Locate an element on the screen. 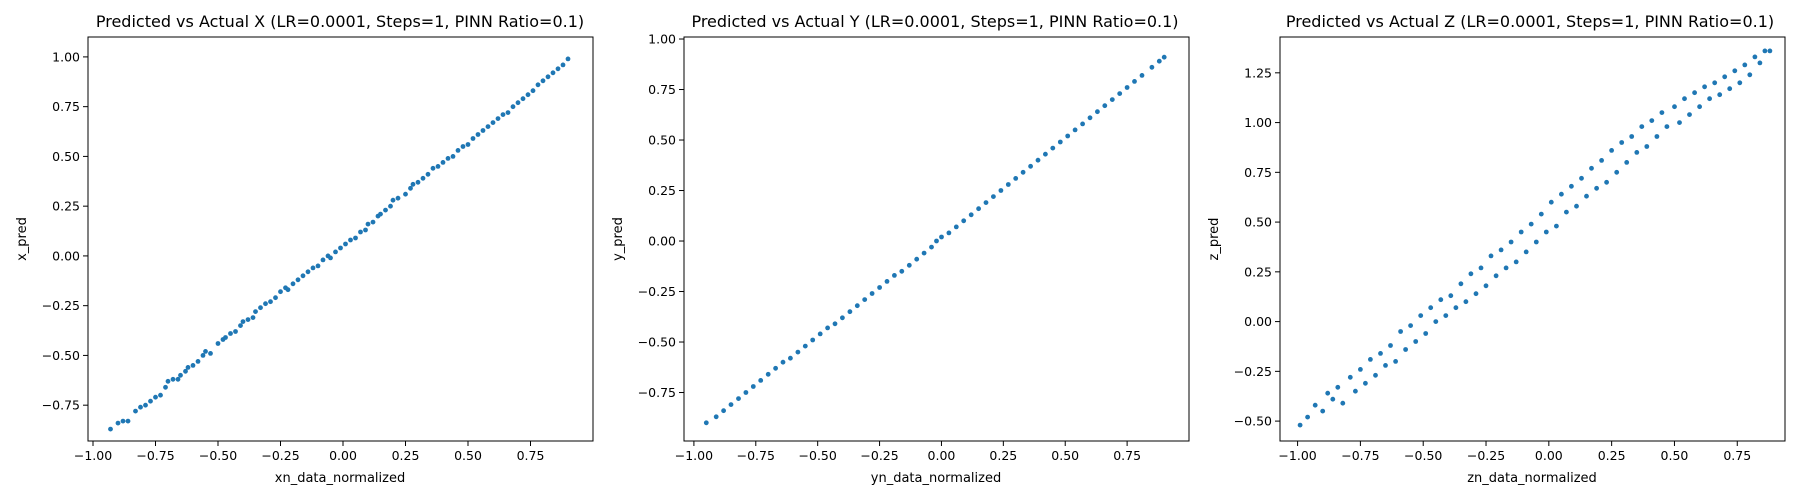  y-tick-label: 0.00 is located at coordinates (66, 255).